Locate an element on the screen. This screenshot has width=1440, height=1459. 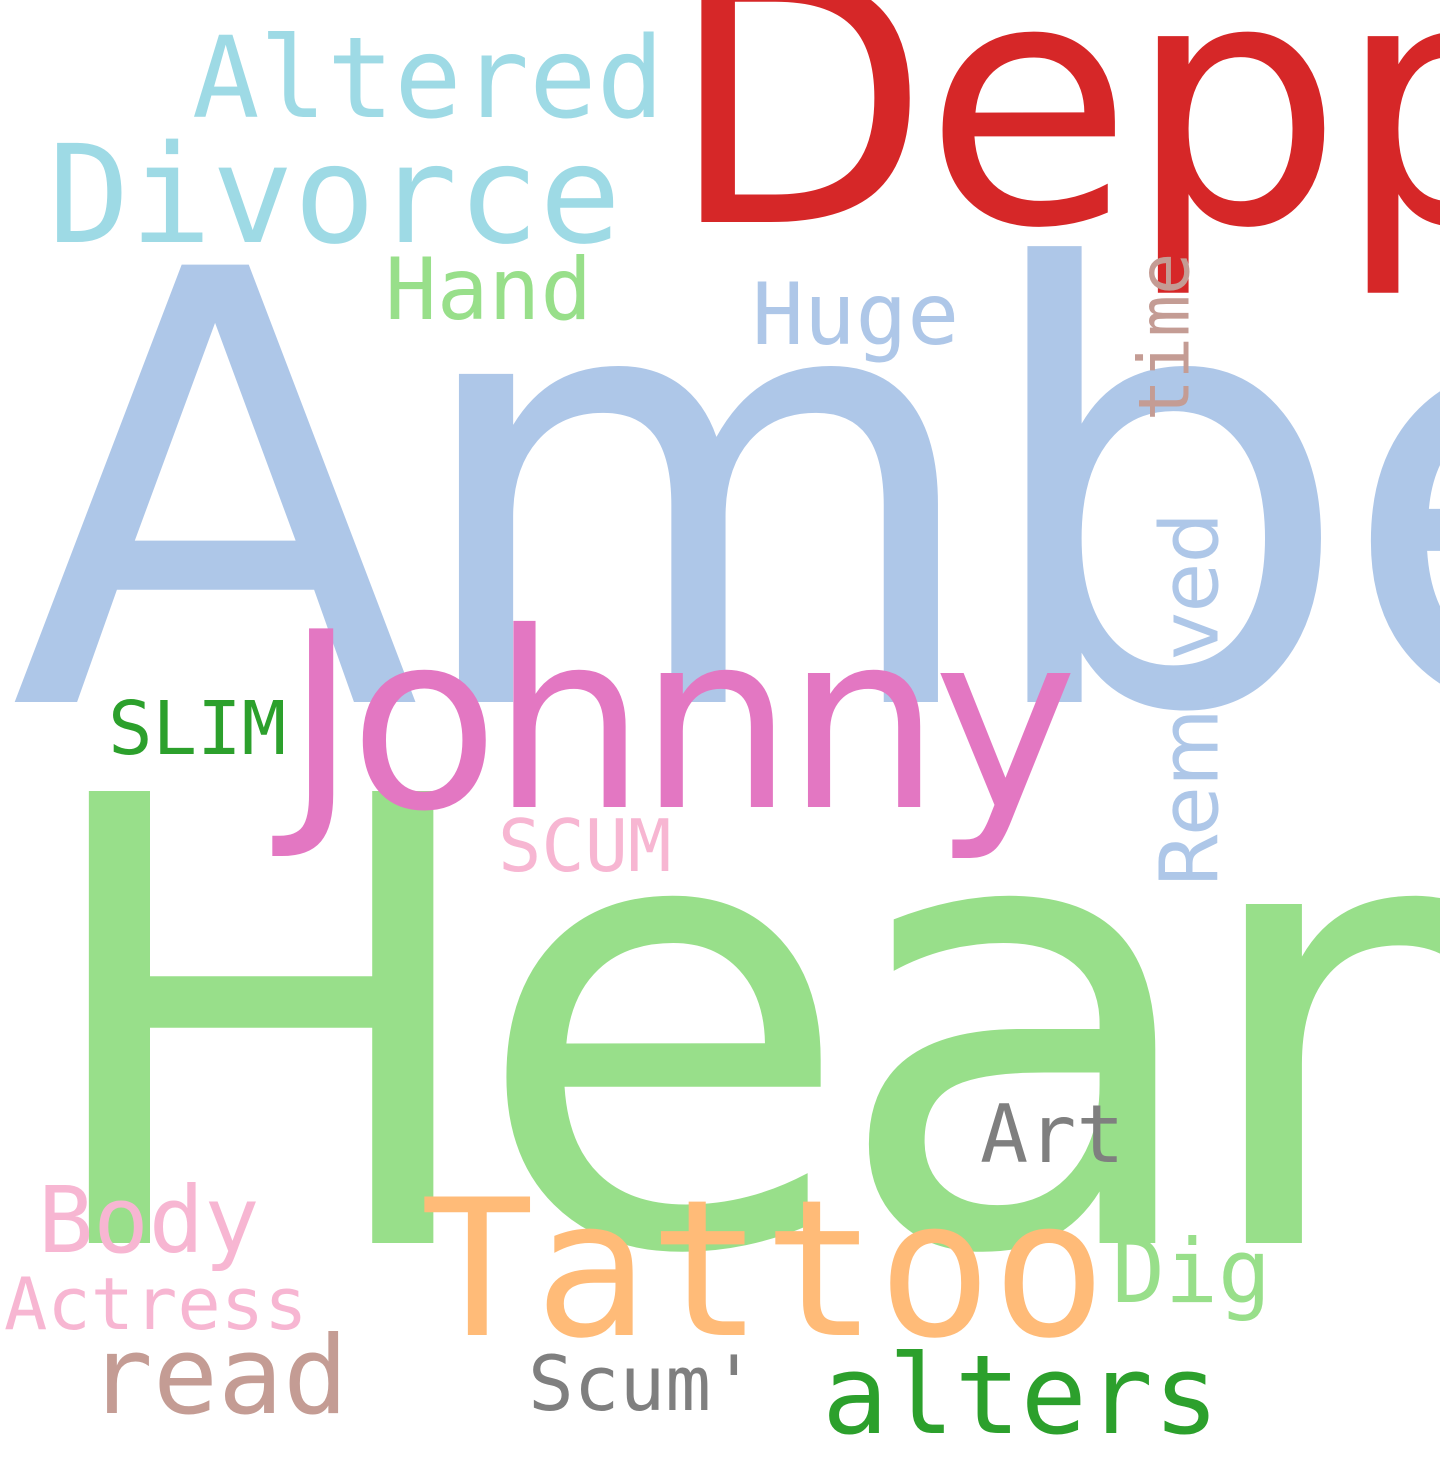
word-depp: Depp is located at coordinates (1054, 151).